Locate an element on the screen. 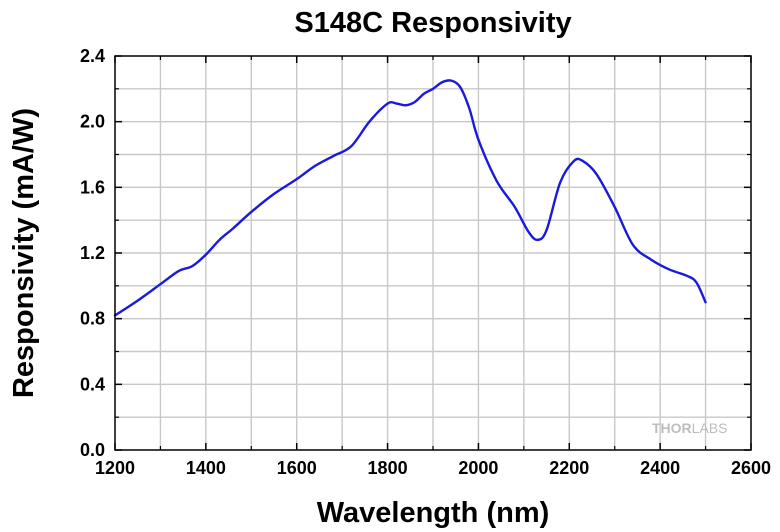 Image resolution: width=780 pixels, height=532 pixels. x-tick-label: 1400 is located at coordinates (206, 468).